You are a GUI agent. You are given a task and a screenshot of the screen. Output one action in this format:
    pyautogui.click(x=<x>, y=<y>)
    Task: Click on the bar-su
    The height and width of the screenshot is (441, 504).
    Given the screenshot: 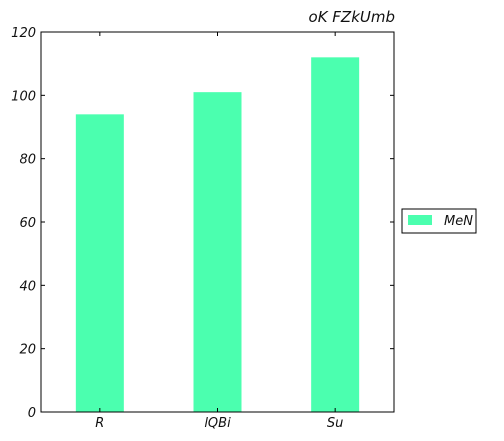 What is the action you would take?
    pyautogui.click(x=335, y=234)
    